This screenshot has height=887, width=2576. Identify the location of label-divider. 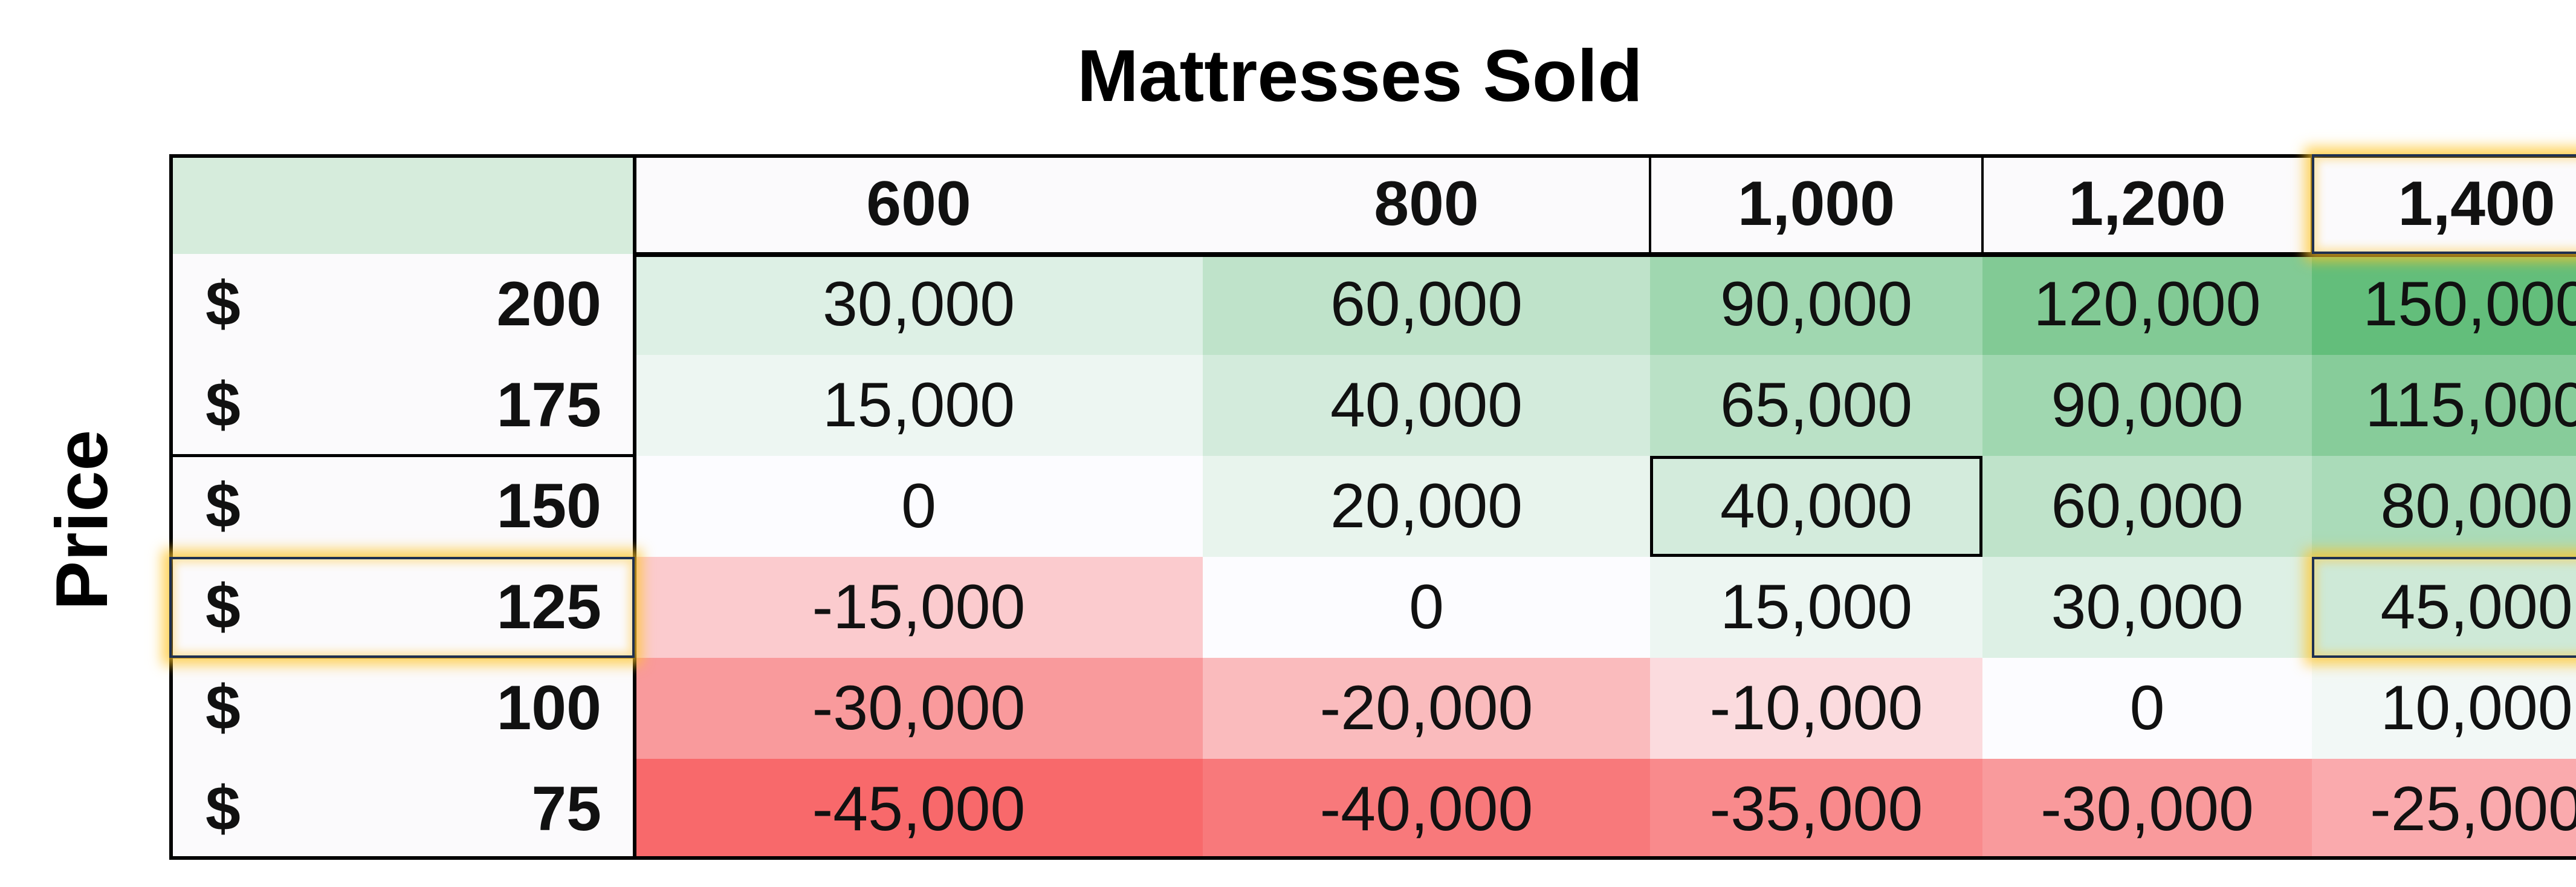
(634, 507).